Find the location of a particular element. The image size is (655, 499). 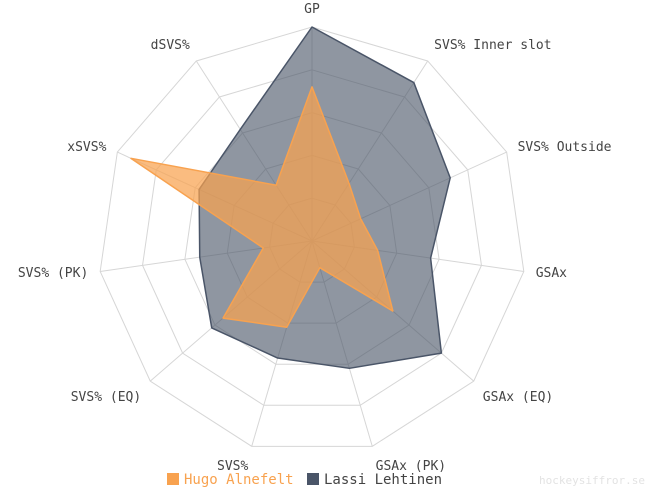

legend: Hugo Alnefelt Lassi Lehtinen is located at coordinates (304, 480).